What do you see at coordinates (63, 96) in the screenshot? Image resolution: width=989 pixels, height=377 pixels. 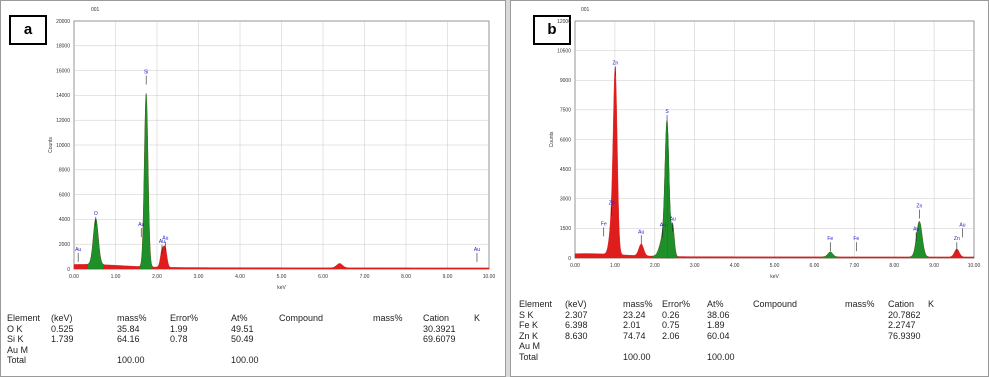 I see `y-tick-label: 14000` at bounding box center [63, 96].